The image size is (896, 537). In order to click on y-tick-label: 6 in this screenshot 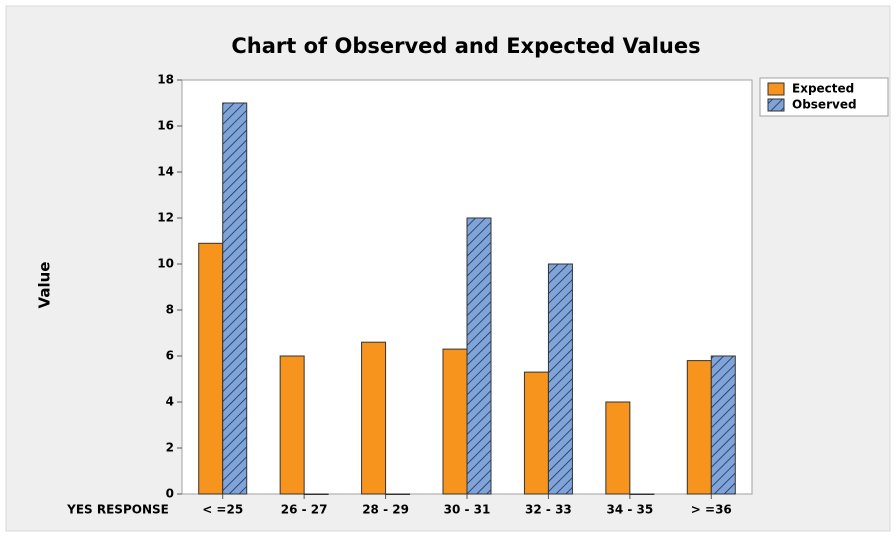, I will do `click(170, 356)`.